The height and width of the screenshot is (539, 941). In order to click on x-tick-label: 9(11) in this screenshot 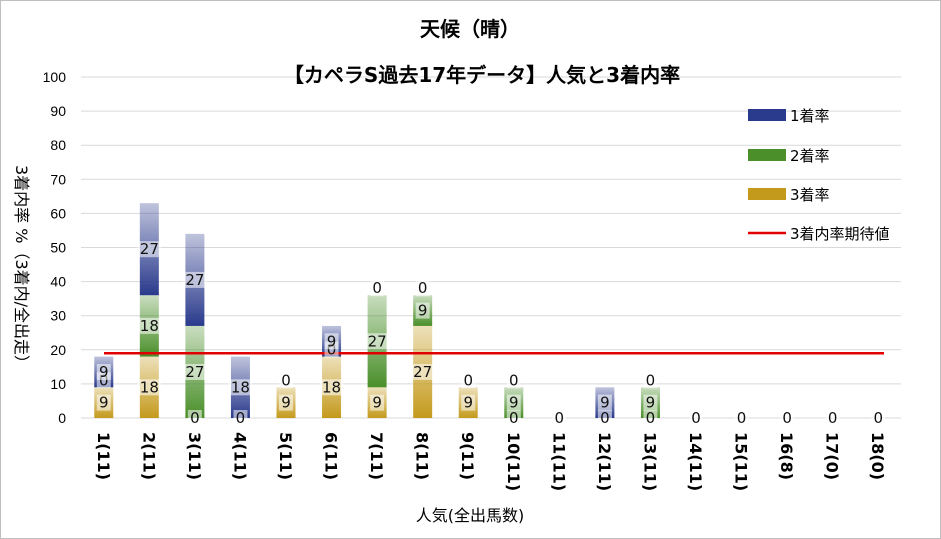, I will do `click(467, 456)`.